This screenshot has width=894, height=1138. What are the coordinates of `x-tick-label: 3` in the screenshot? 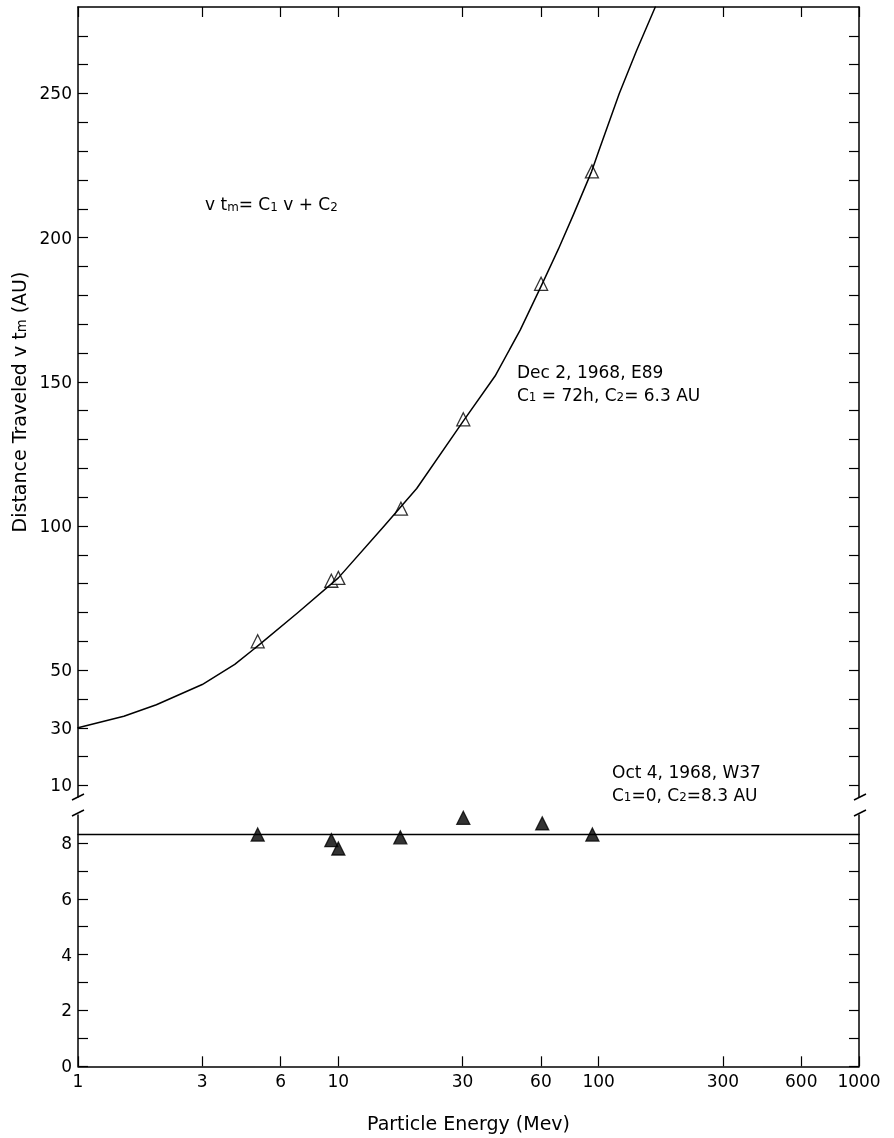 It's located at (202, 1080).